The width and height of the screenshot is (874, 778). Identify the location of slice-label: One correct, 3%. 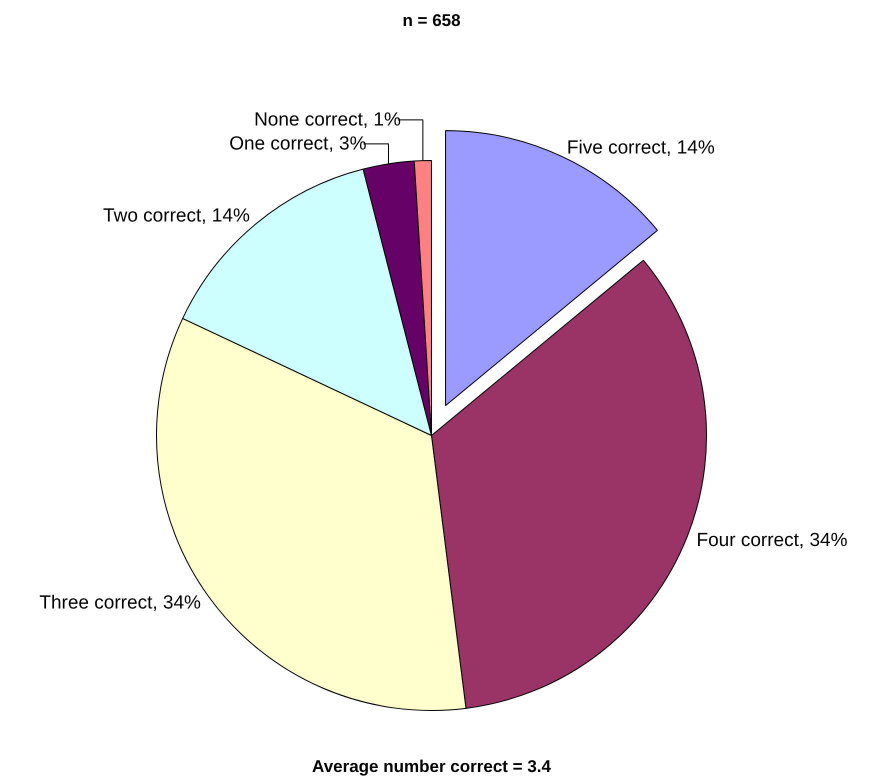
(298, 143).